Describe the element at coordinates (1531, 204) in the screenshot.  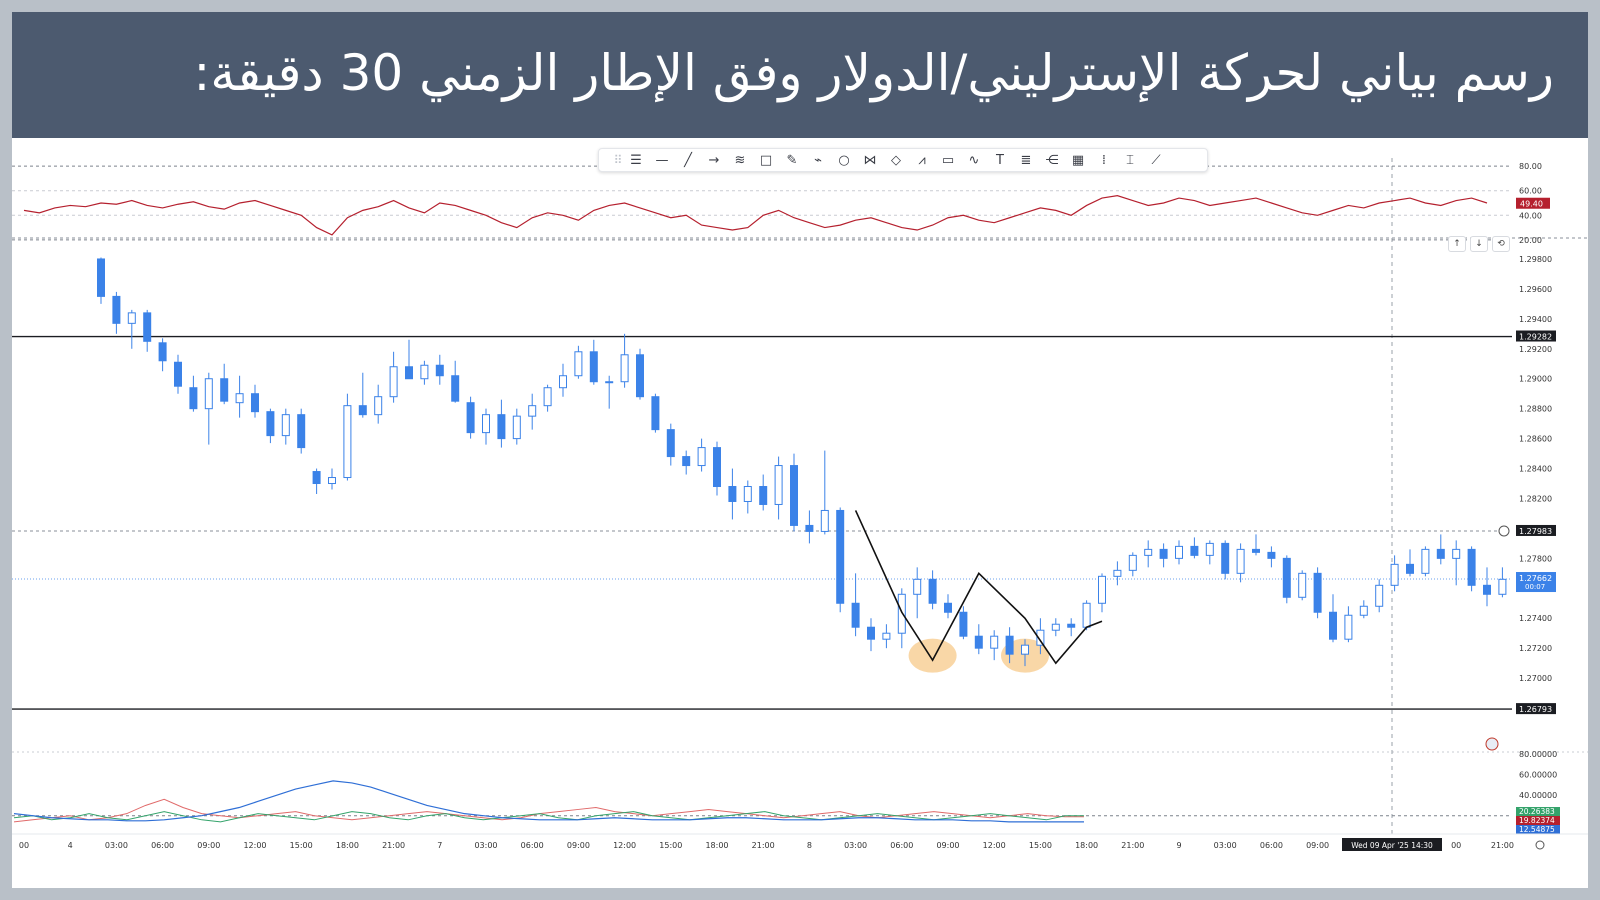
I see `rsi-current-label: 49.40` at that location.